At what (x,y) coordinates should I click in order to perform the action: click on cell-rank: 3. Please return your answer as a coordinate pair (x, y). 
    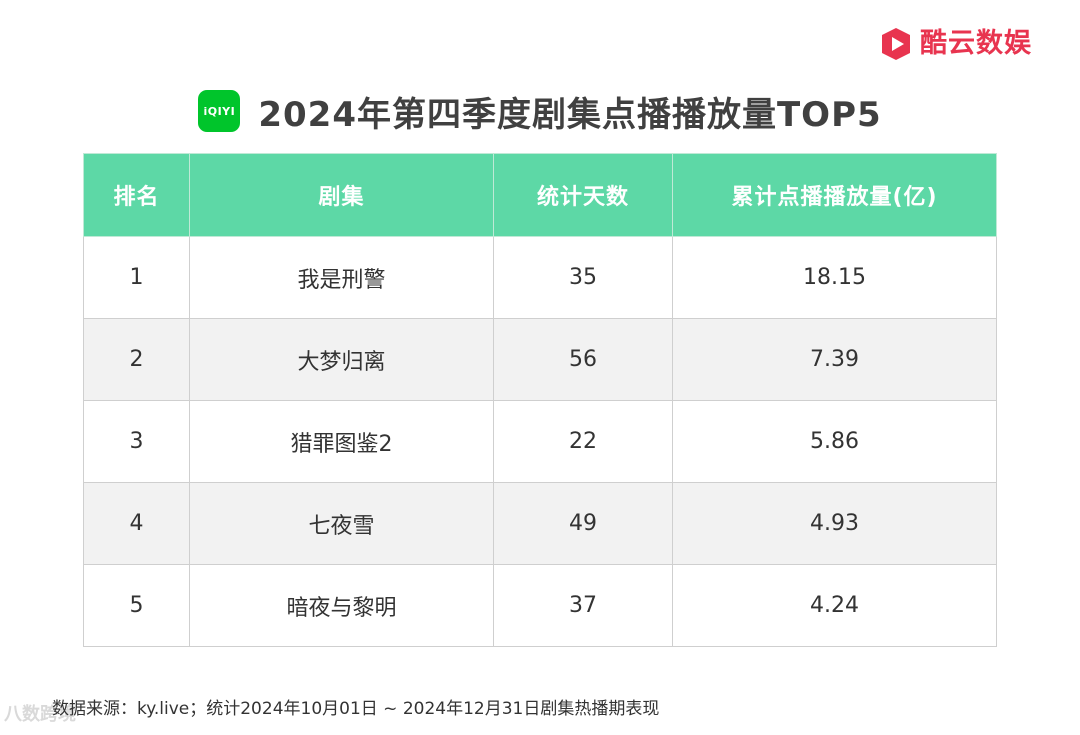
    Looking at the image, I should click on (136, 441).